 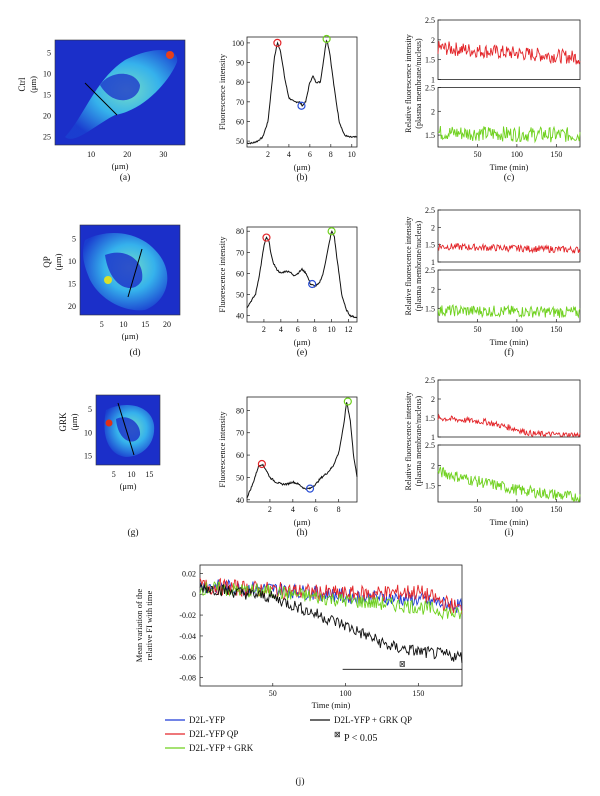 What do you see at coordinates (125, 177) in the screenshot?
I see `panel-label: (a)` at bounding box center [125, 177].